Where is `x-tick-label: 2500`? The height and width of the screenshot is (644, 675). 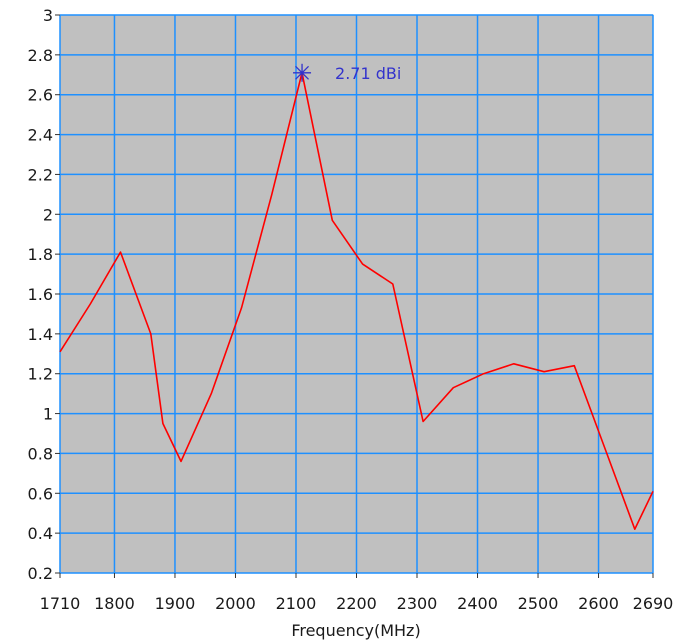
x-tick-label: 2500 is located at coordinates (538, 603).